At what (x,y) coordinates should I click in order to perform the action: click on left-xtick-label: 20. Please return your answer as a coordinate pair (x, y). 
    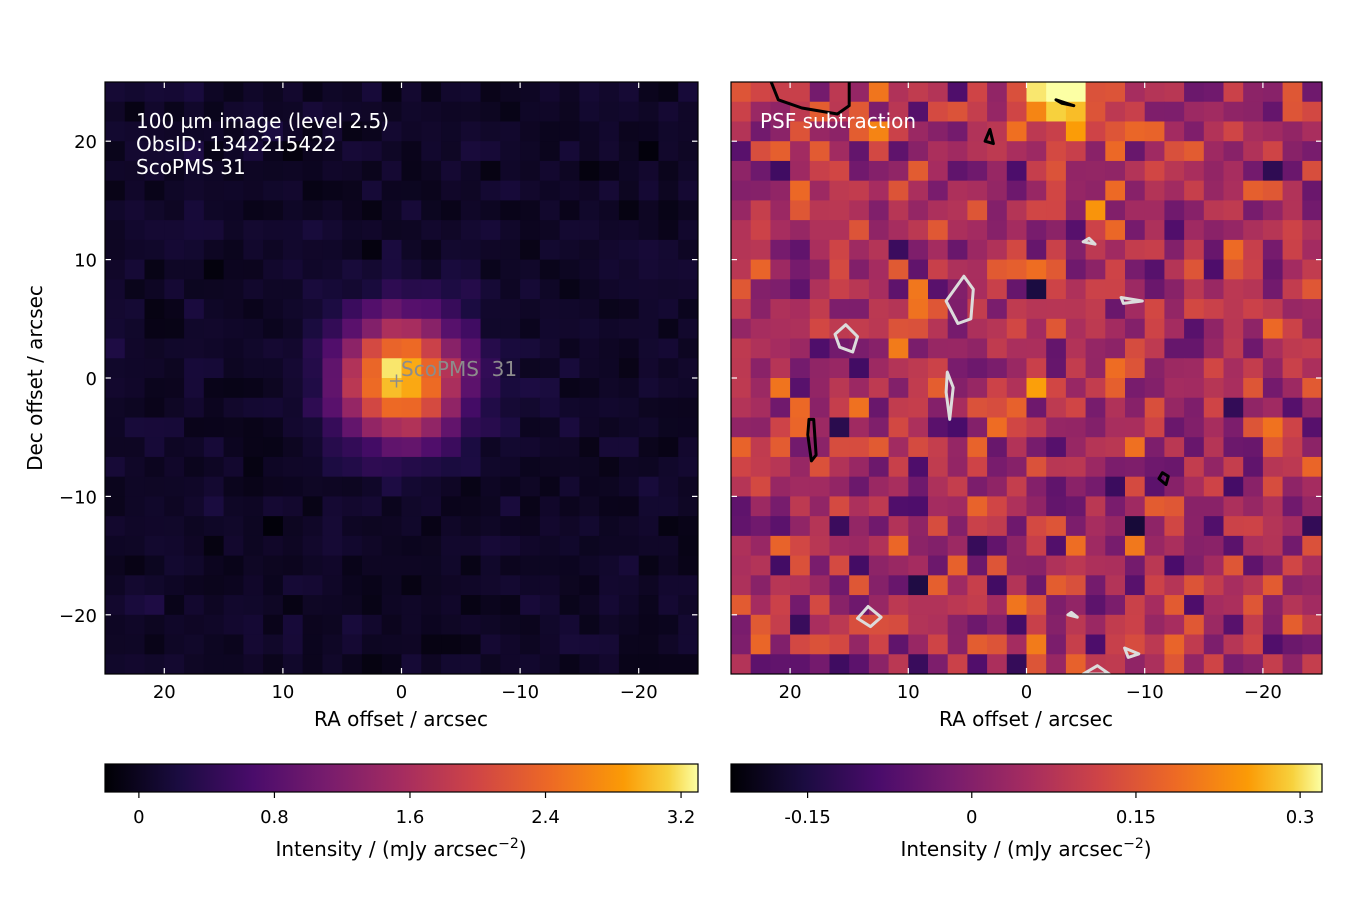
    Looking at the image, I should click on (164, 692).